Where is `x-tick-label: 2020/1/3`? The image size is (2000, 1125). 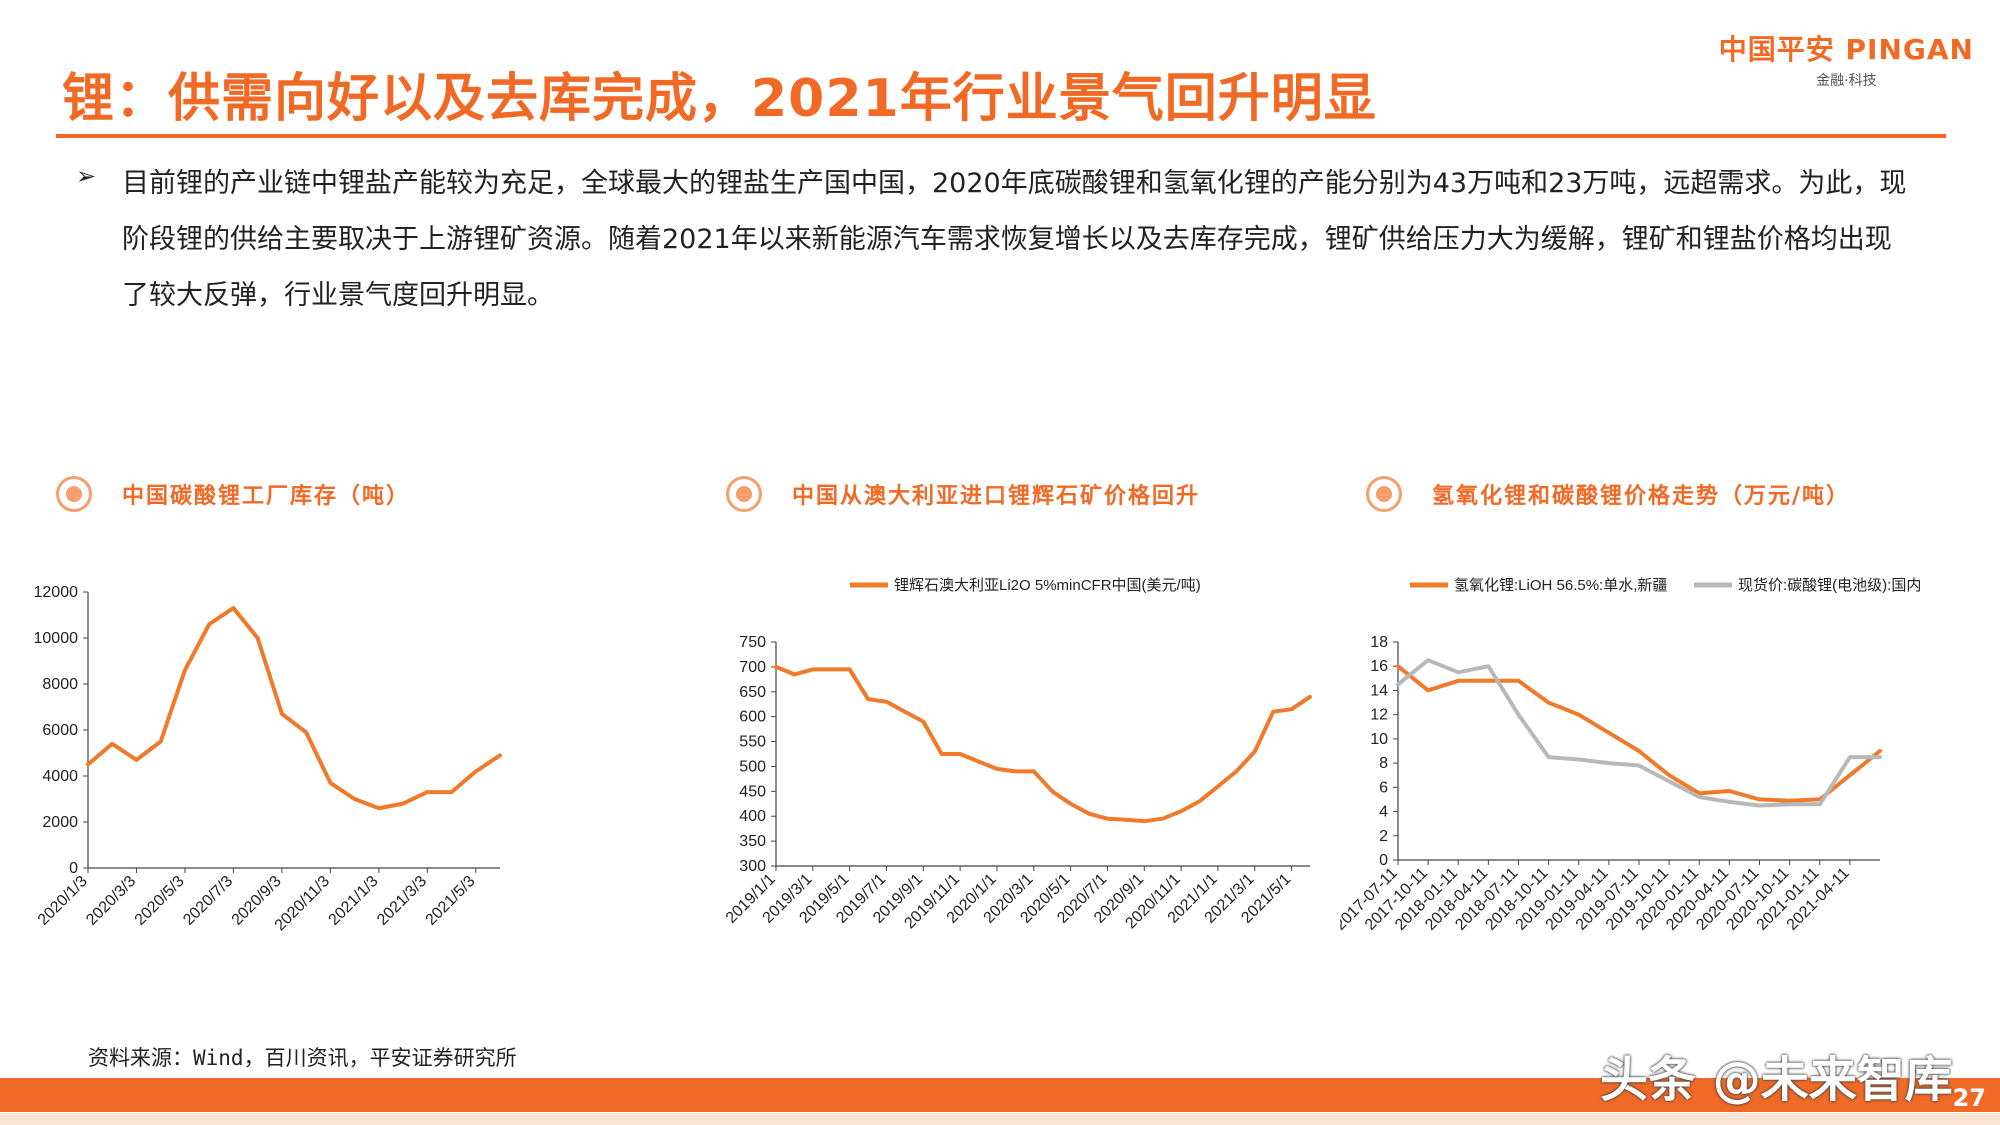 x-tick-label: 2020/1/3 is located at coordinates (63, 901).